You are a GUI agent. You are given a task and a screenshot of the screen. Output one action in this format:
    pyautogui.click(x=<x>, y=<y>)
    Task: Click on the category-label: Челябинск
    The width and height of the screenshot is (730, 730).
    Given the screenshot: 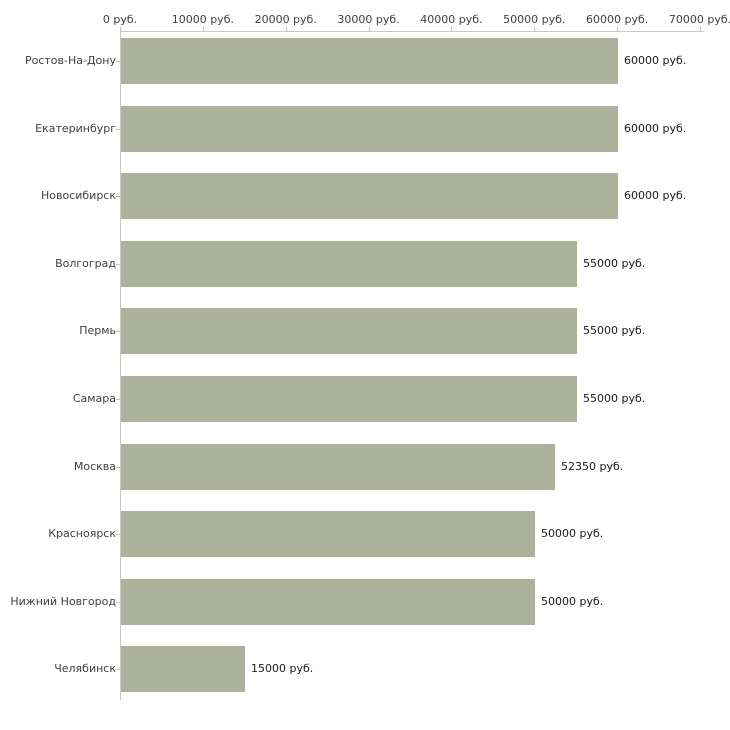 What is the action you would take?
    pyautogui.click(x=85, y=668)
    